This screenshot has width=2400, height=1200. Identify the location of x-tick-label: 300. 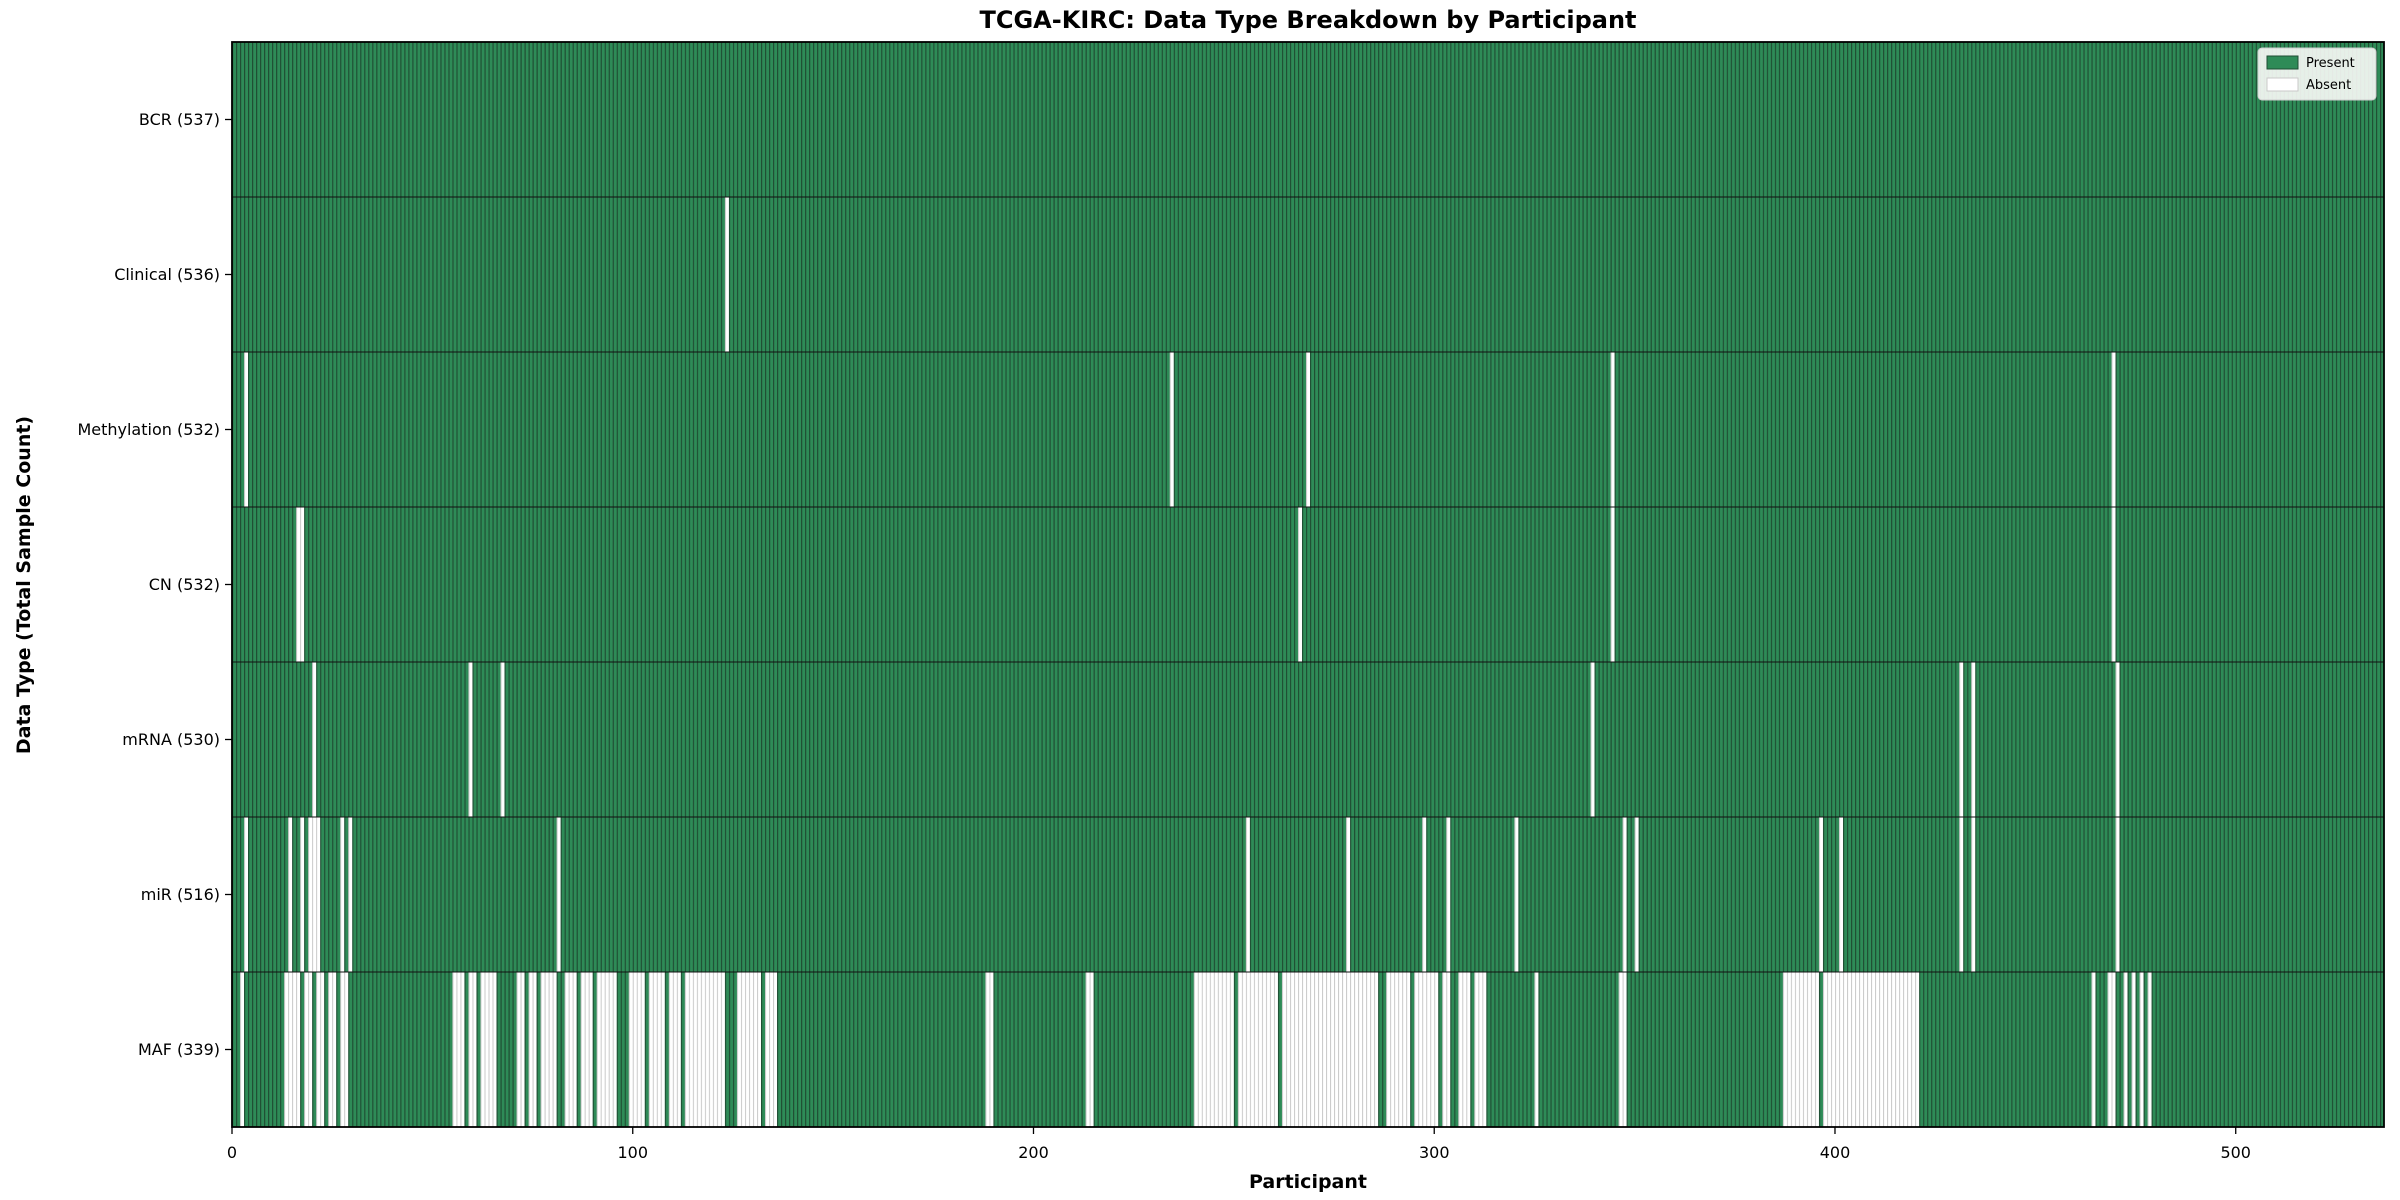
(1434, 1152).